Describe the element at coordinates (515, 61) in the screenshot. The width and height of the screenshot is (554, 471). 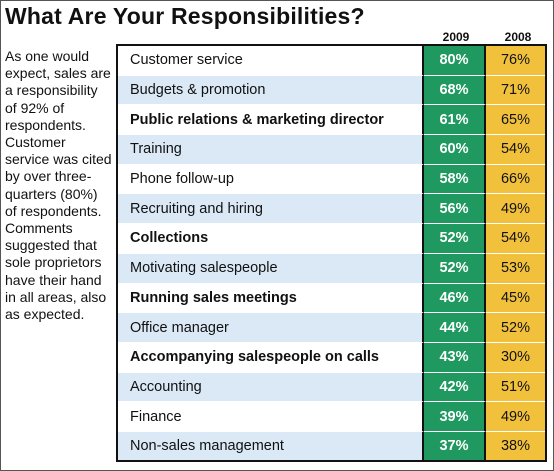
I see `value-2008: 76%` at that location.